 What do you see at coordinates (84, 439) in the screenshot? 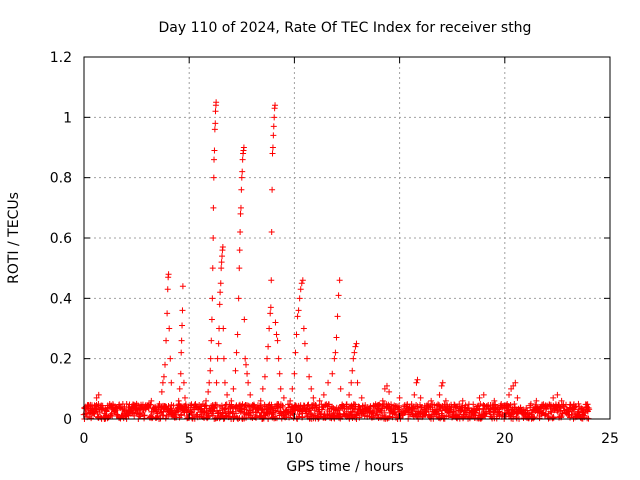
I see `x-tick-label: 0` at bounding box center [84, 439].